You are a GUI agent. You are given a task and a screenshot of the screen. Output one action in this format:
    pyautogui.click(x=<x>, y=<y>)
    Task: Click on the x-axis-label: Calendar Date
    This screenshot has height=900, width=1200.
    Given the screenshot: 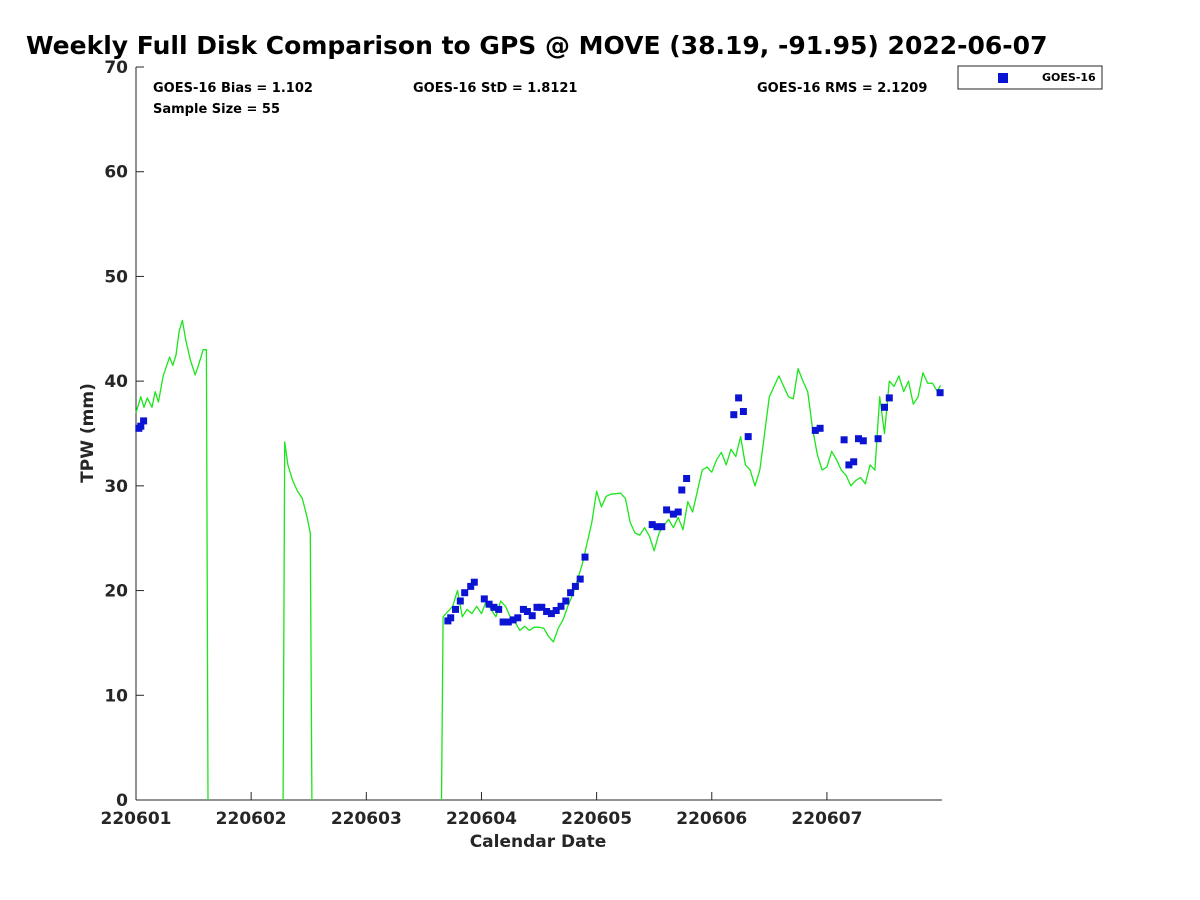 What is the action you would take?
    pyautogui.click(x=538, y=842)
    